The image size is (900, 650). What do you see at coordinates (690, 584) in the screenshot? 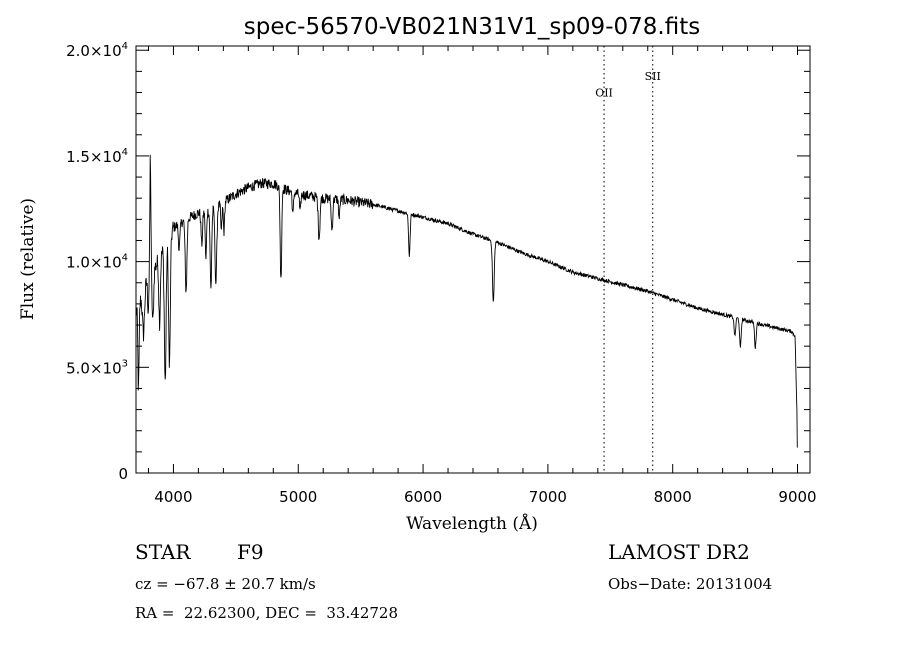
I see `obs-date-text: Obs−Date: 20131004` at bounding box center [690, 584].